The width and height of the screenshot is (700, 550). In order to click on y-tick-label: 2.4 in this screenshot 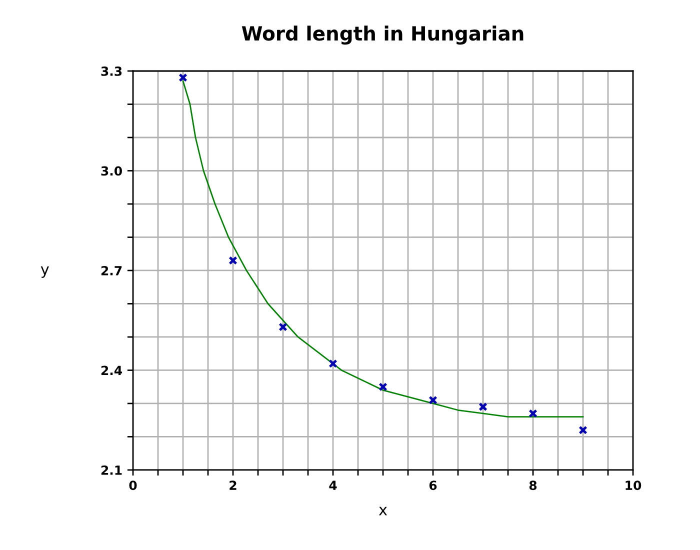, I will do `click(111, 370)`.